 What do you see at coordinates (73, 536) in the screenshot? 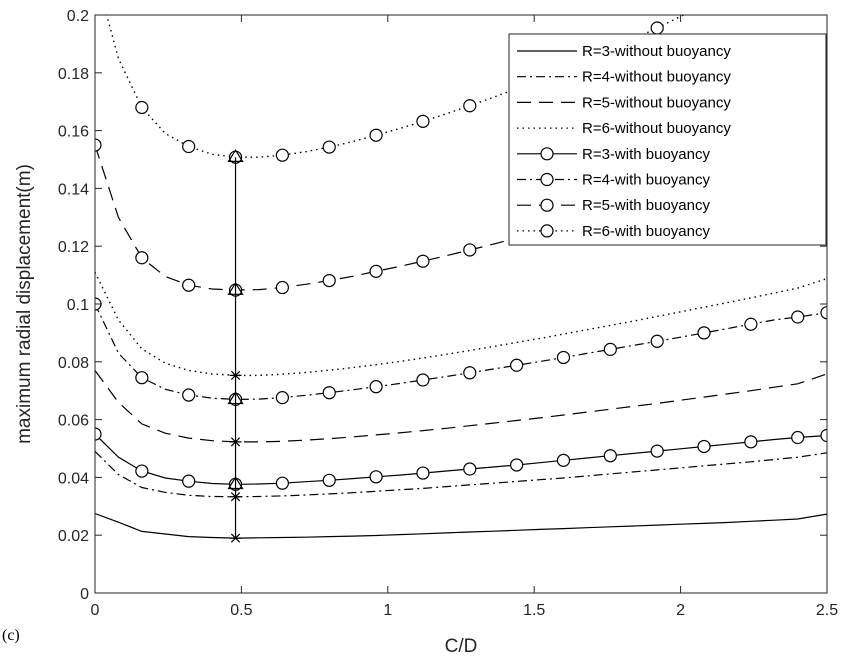
I see `y-tick-label: 0.02` at bounding box center [73, 536].